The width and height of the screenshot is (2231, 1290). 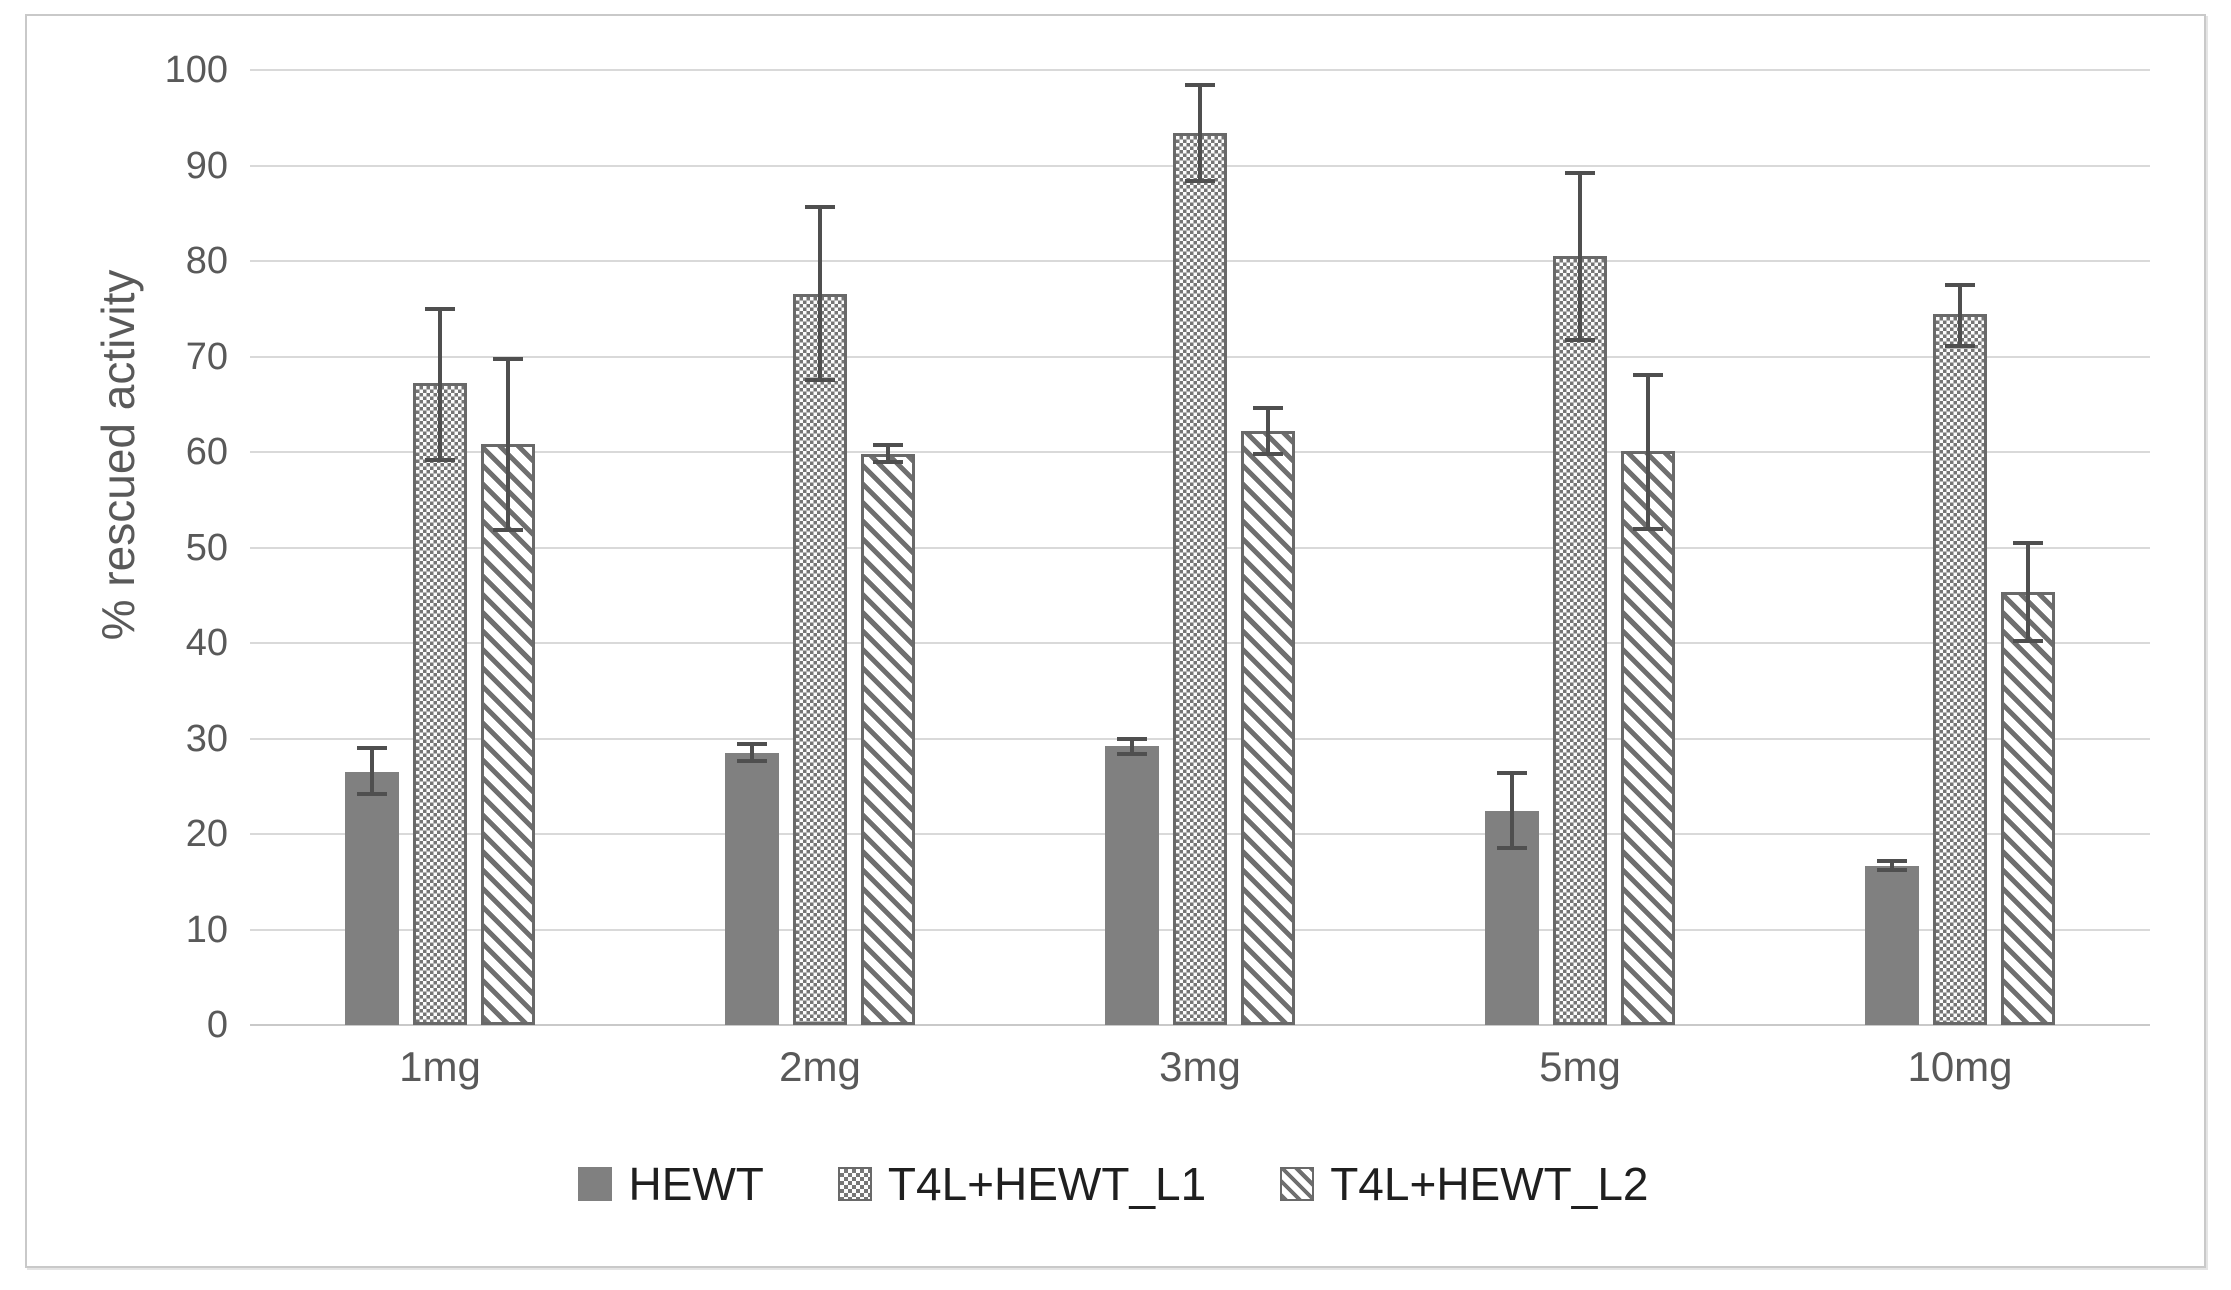 I want to click on y-tick-label: 70, so click(x=206, y=356).